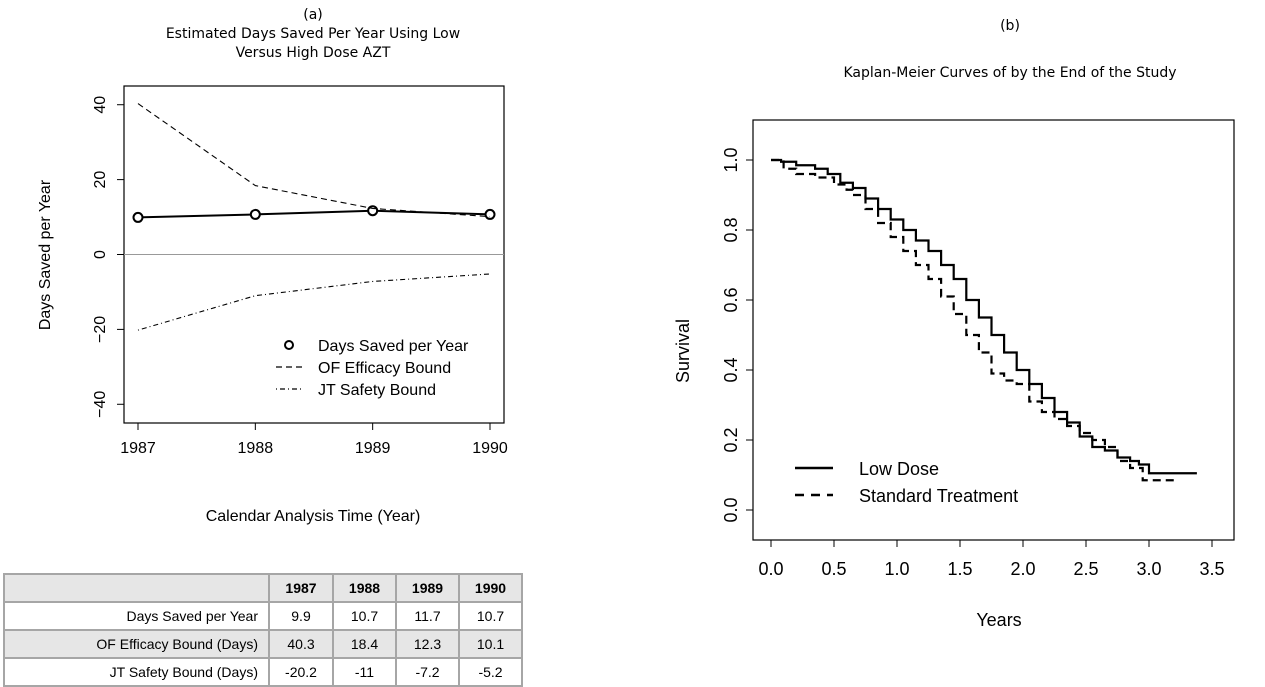  What do you see at coordinates (136, 672) in the screenshot?
I see `table-row-label: JT Safety Bound (Days)` at bounding box center [136, 672].